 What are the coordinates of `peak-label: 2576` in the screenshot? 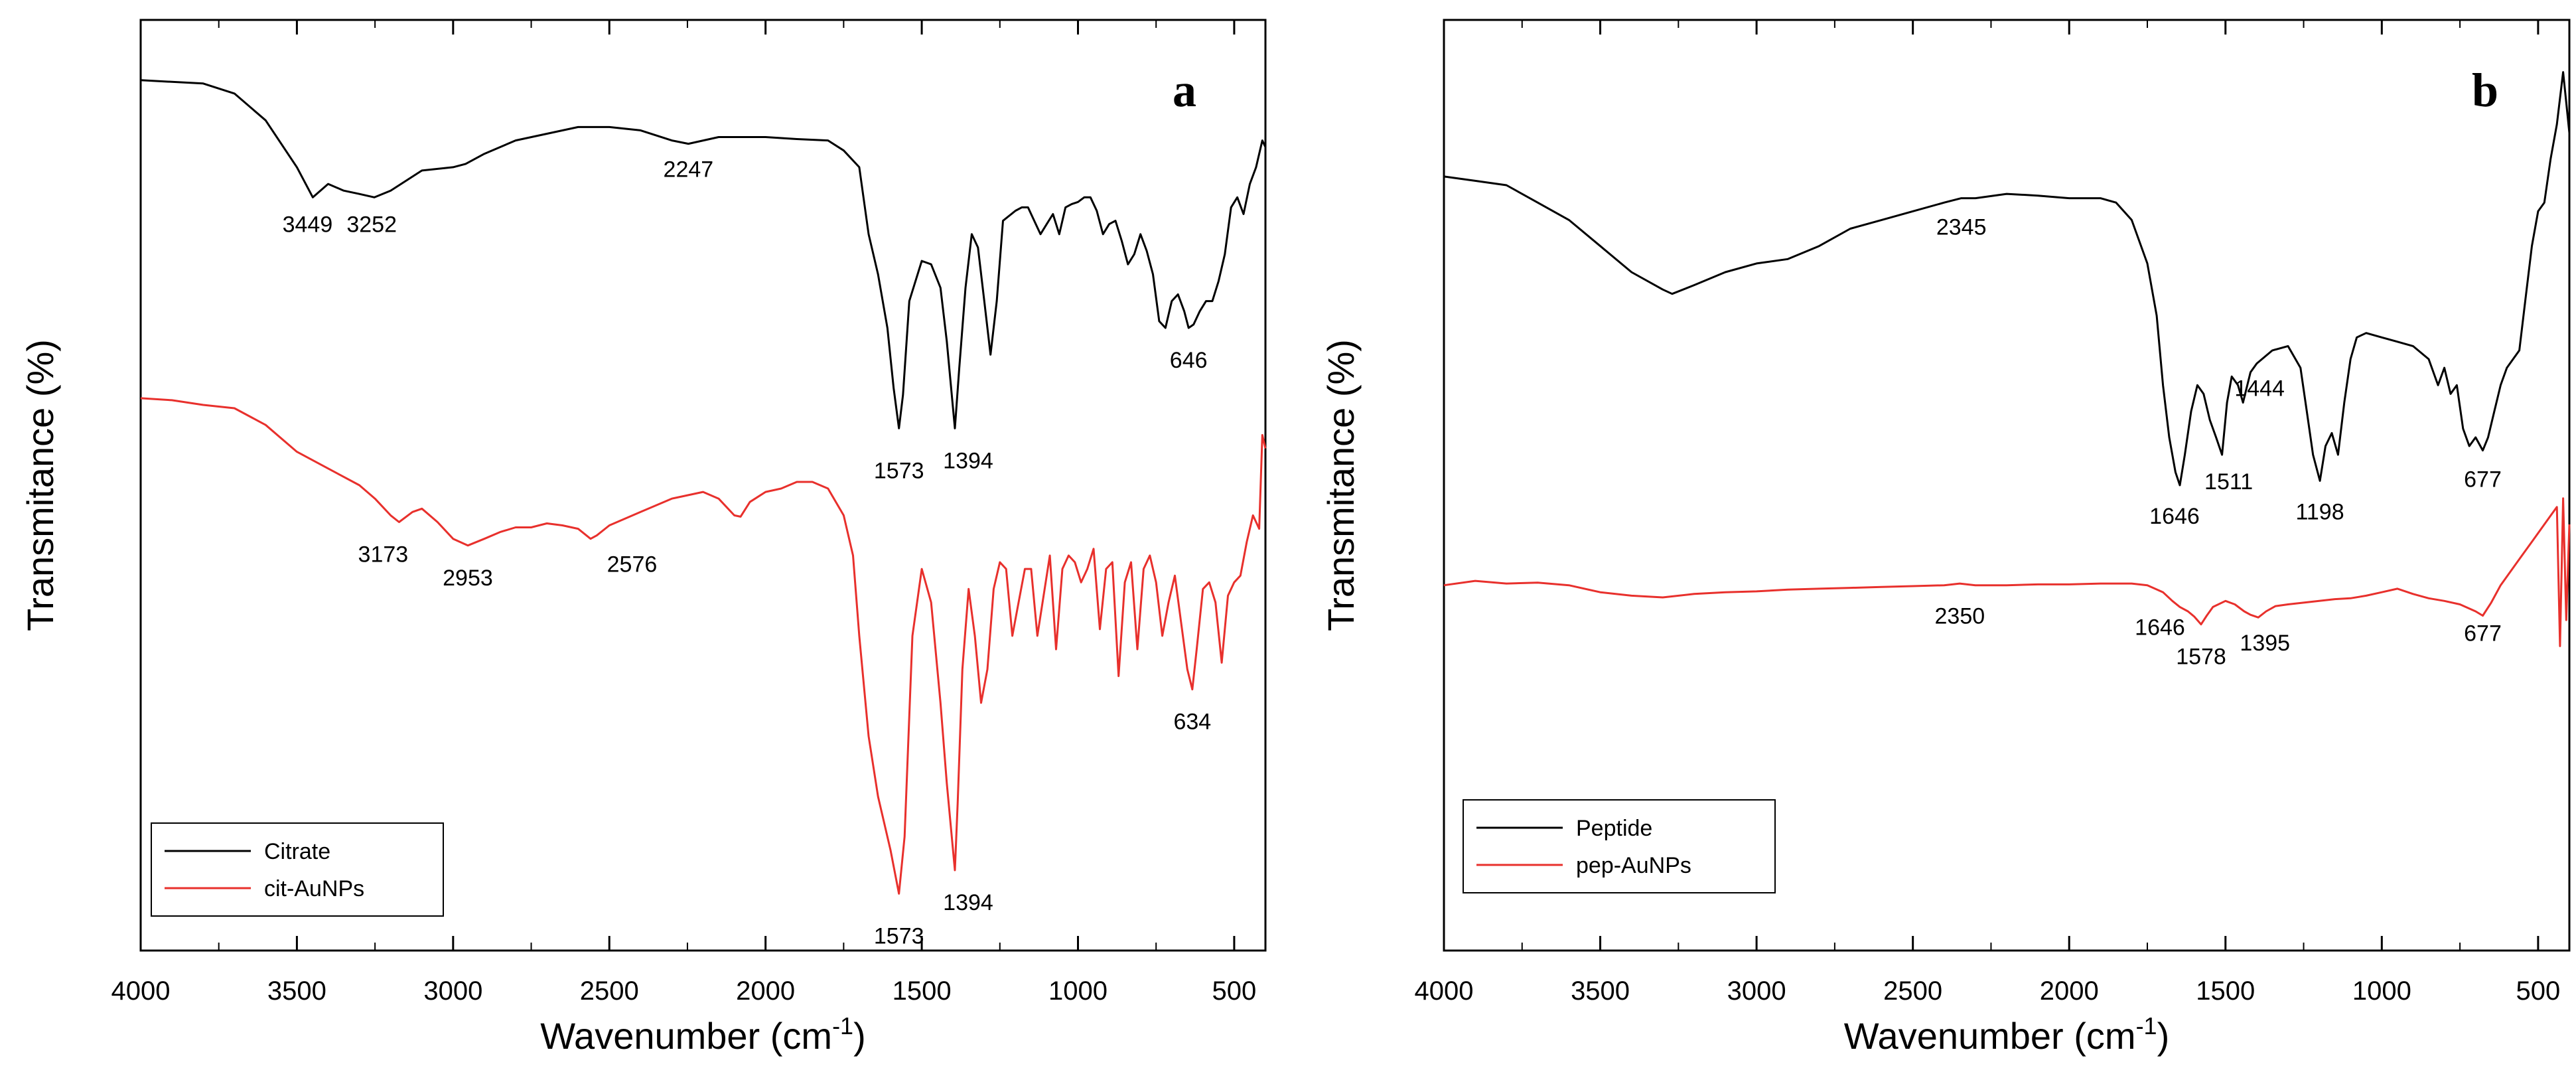 It's located at (632, 564).